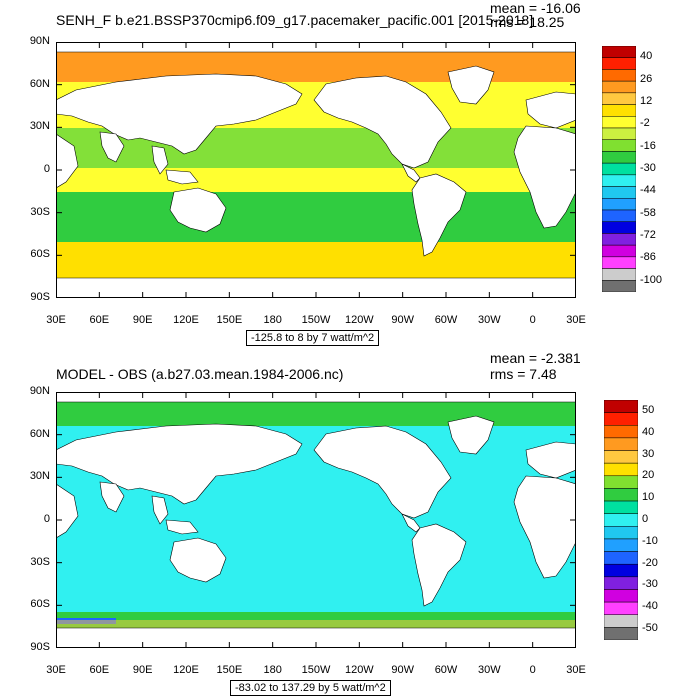 The width and height of the screenshot is (700, 700). I want to click on colorbar-label: 12, so click(646, 100).